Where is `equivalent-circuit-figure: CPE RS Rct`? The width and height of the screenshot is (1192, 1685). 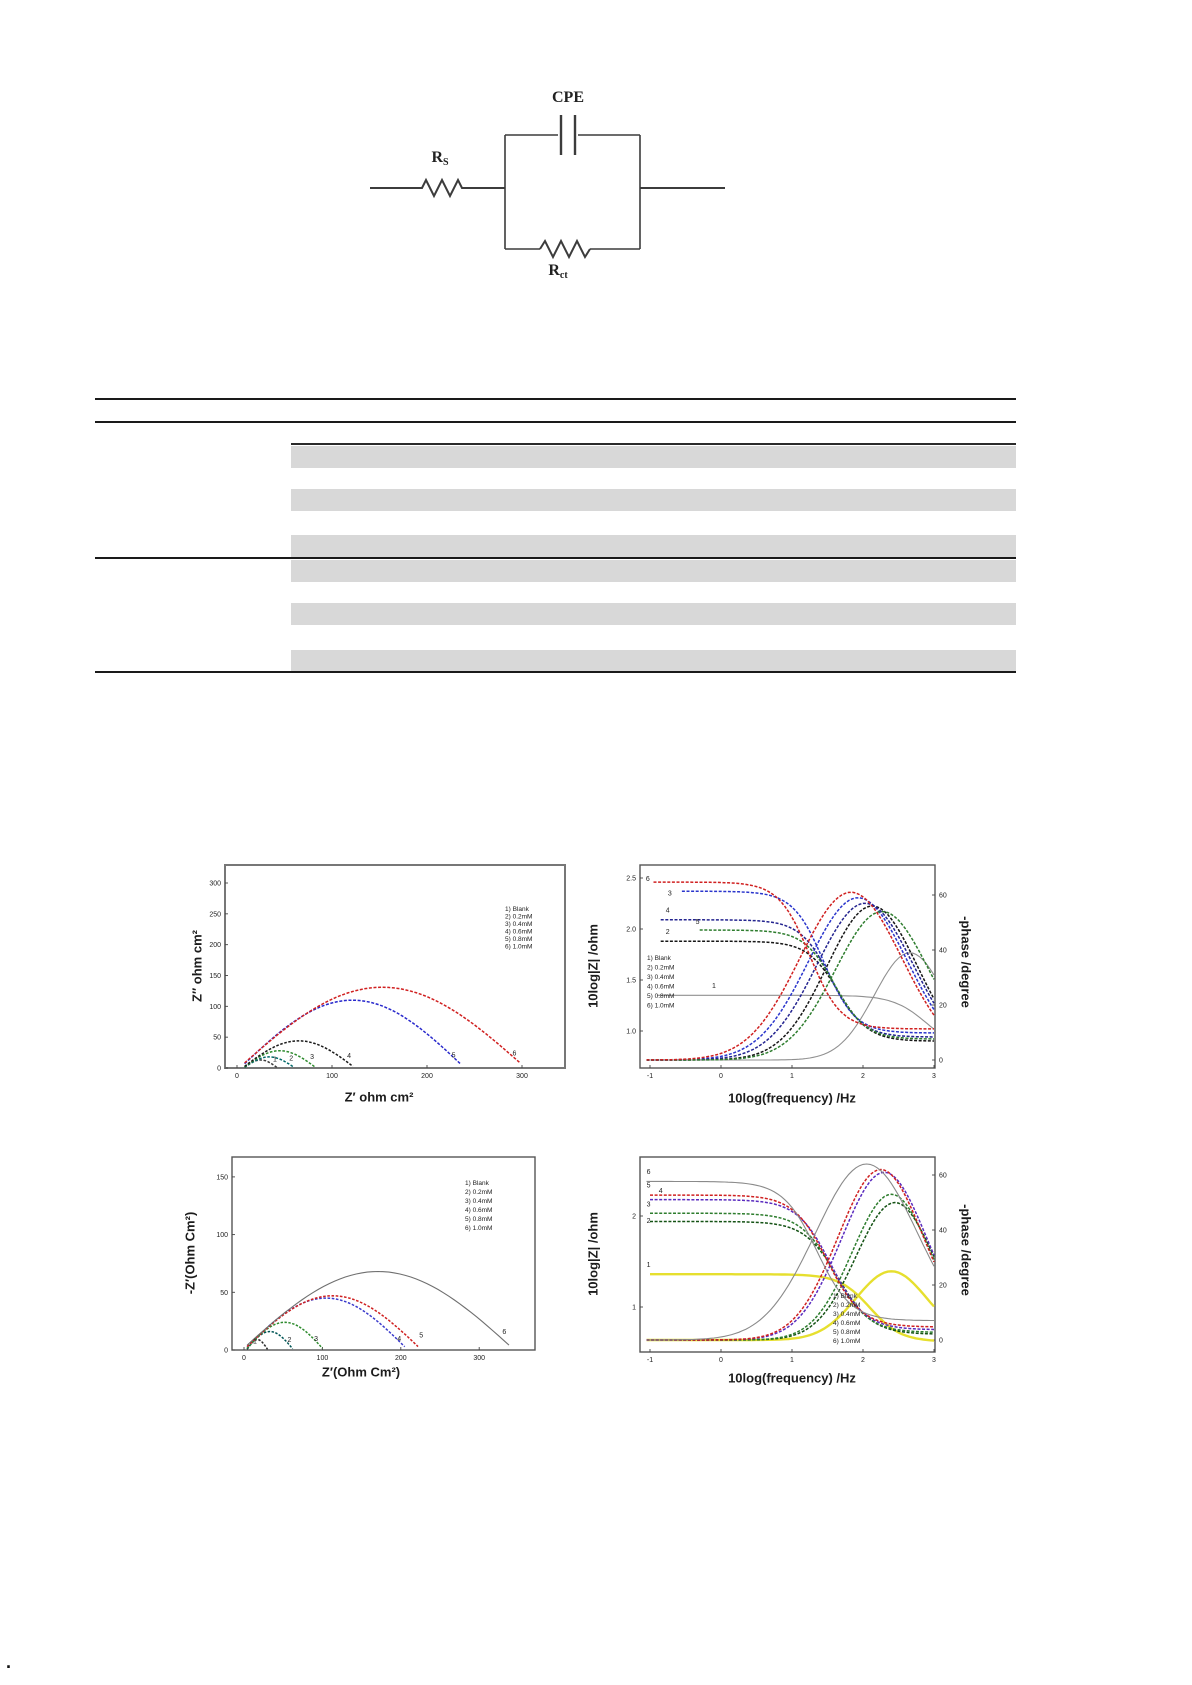 equivalent-circuit-figure: CPE RS Rct is located at coordinates (547, 185).